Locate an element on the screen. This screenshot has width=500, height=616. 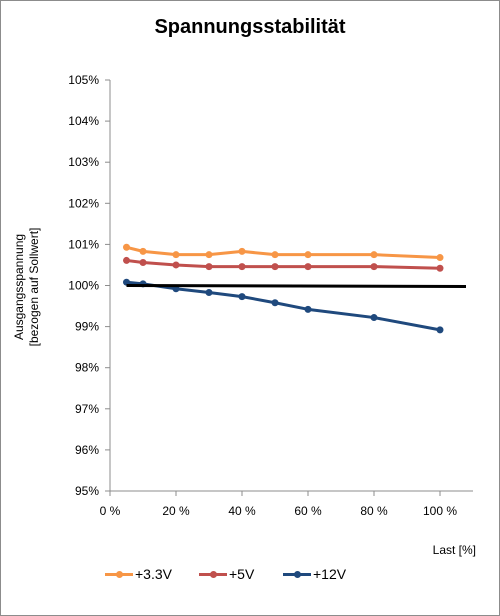
y-tick-label: 97% is located at coordinates (87, 409).